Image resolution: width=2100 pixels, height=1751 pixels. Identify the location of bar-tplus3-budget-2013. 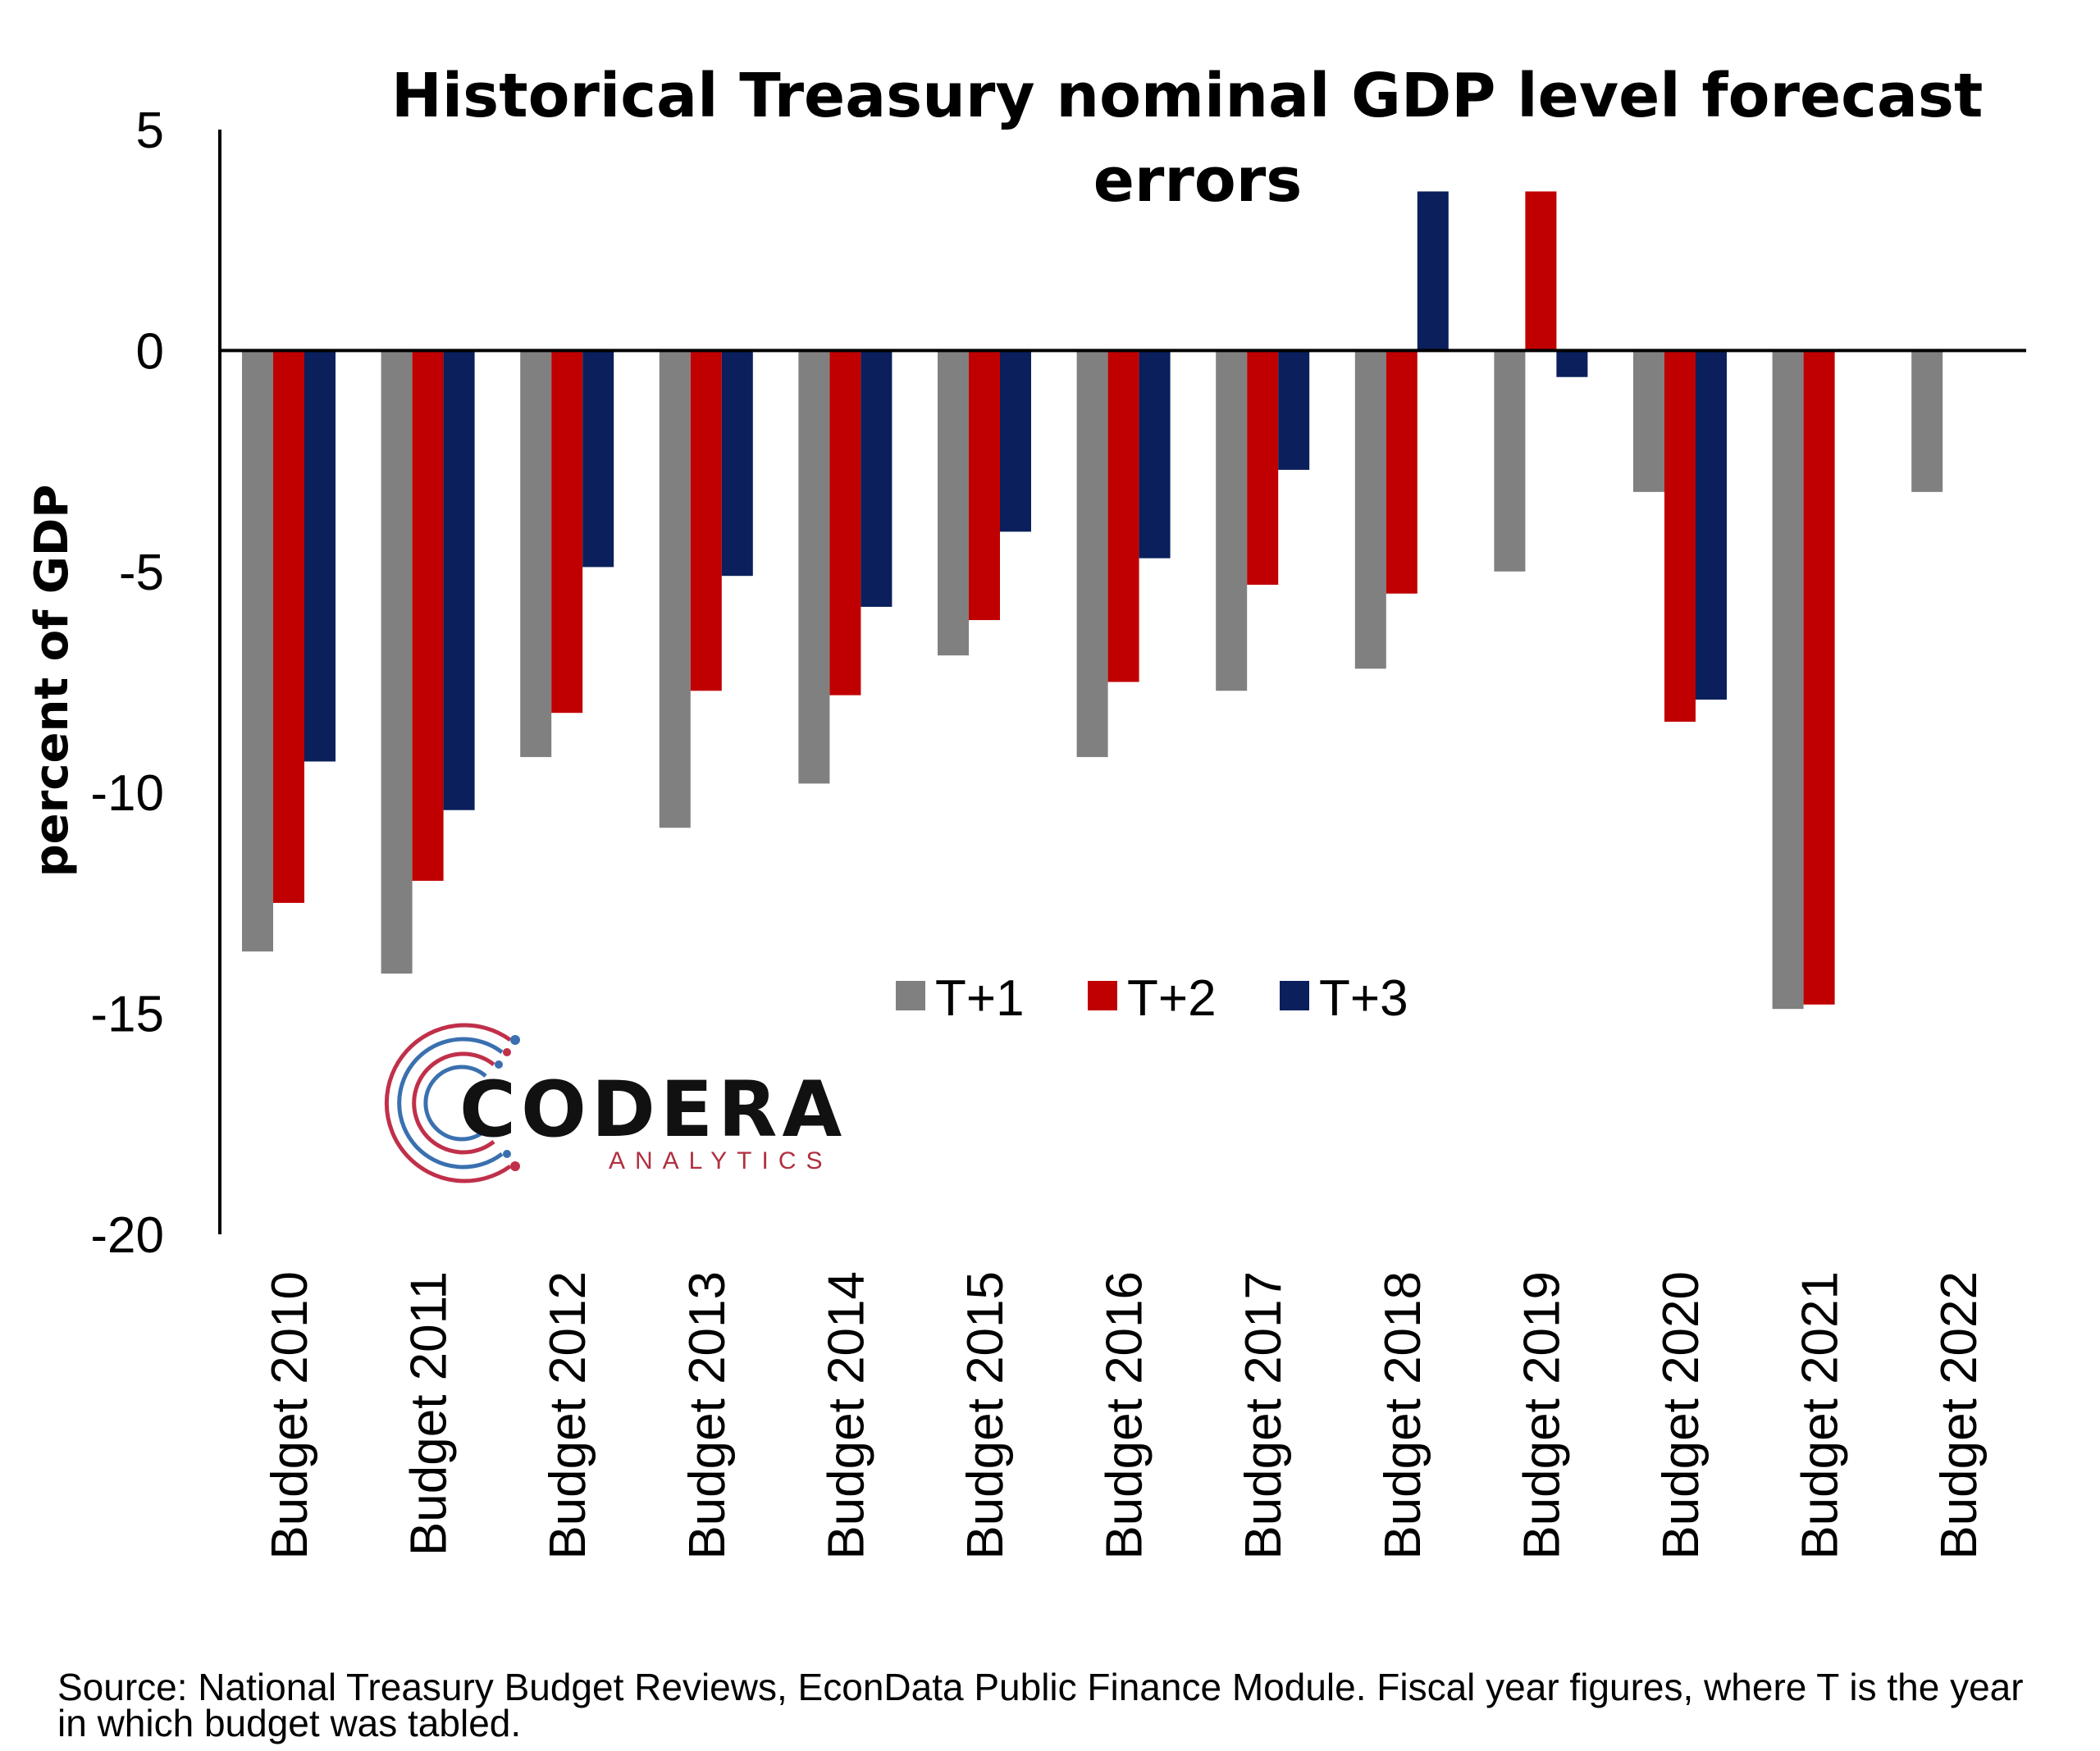
(737, 463).